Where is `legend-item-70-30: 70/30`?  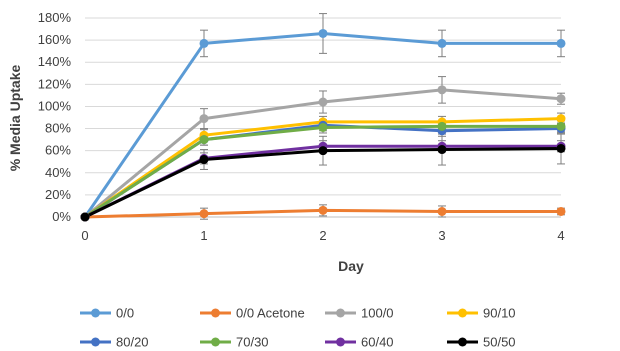 legend-item-70-30: 70/30 is located at coordinates (234, 342).